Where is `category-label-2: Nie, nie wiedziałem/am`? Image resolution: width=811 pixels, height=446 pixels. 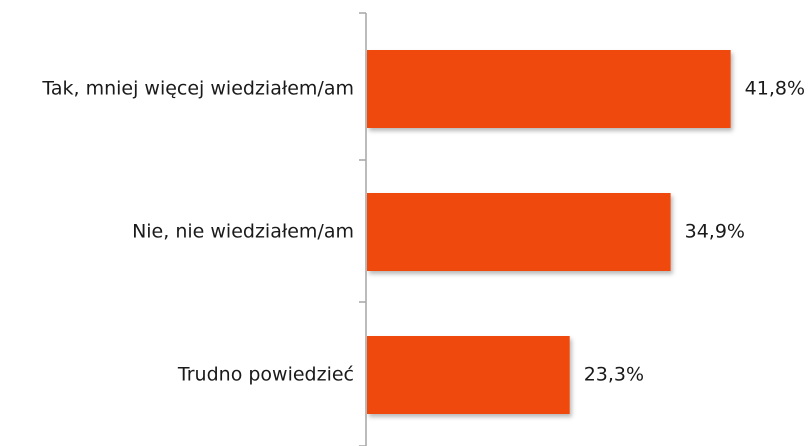
category-label-2: Nie, nie wiedziałem/am is located at coordinates (243, 232).